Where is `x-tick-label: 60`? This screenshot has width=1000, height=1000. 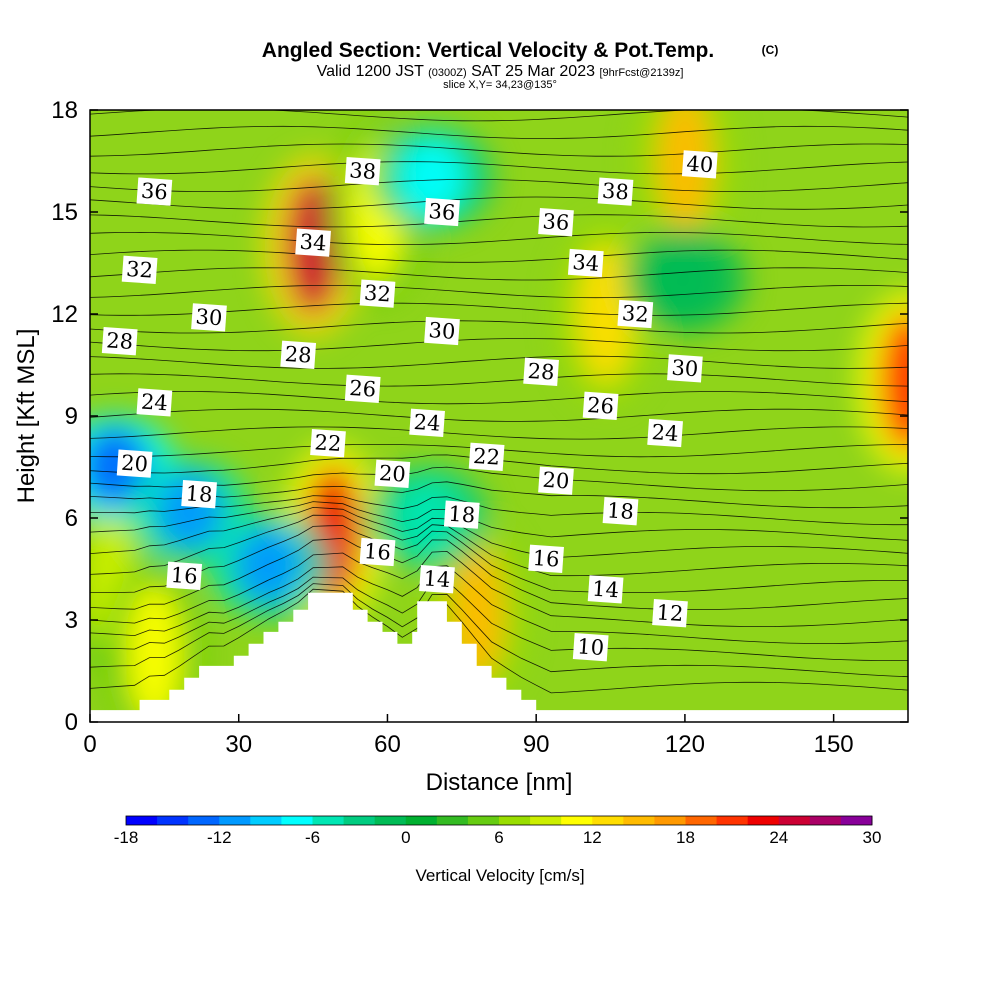
x-tick-label: 60 is located at coordinates (387, 744).